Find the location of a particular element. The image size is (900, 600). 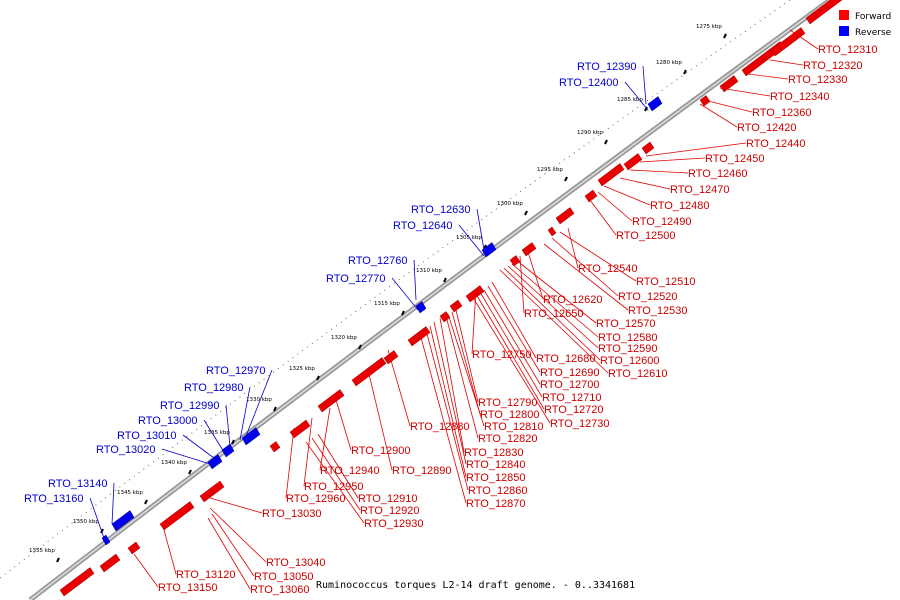

reverse-gene-label: RTO_13020 is located at coordinates (126, 450).